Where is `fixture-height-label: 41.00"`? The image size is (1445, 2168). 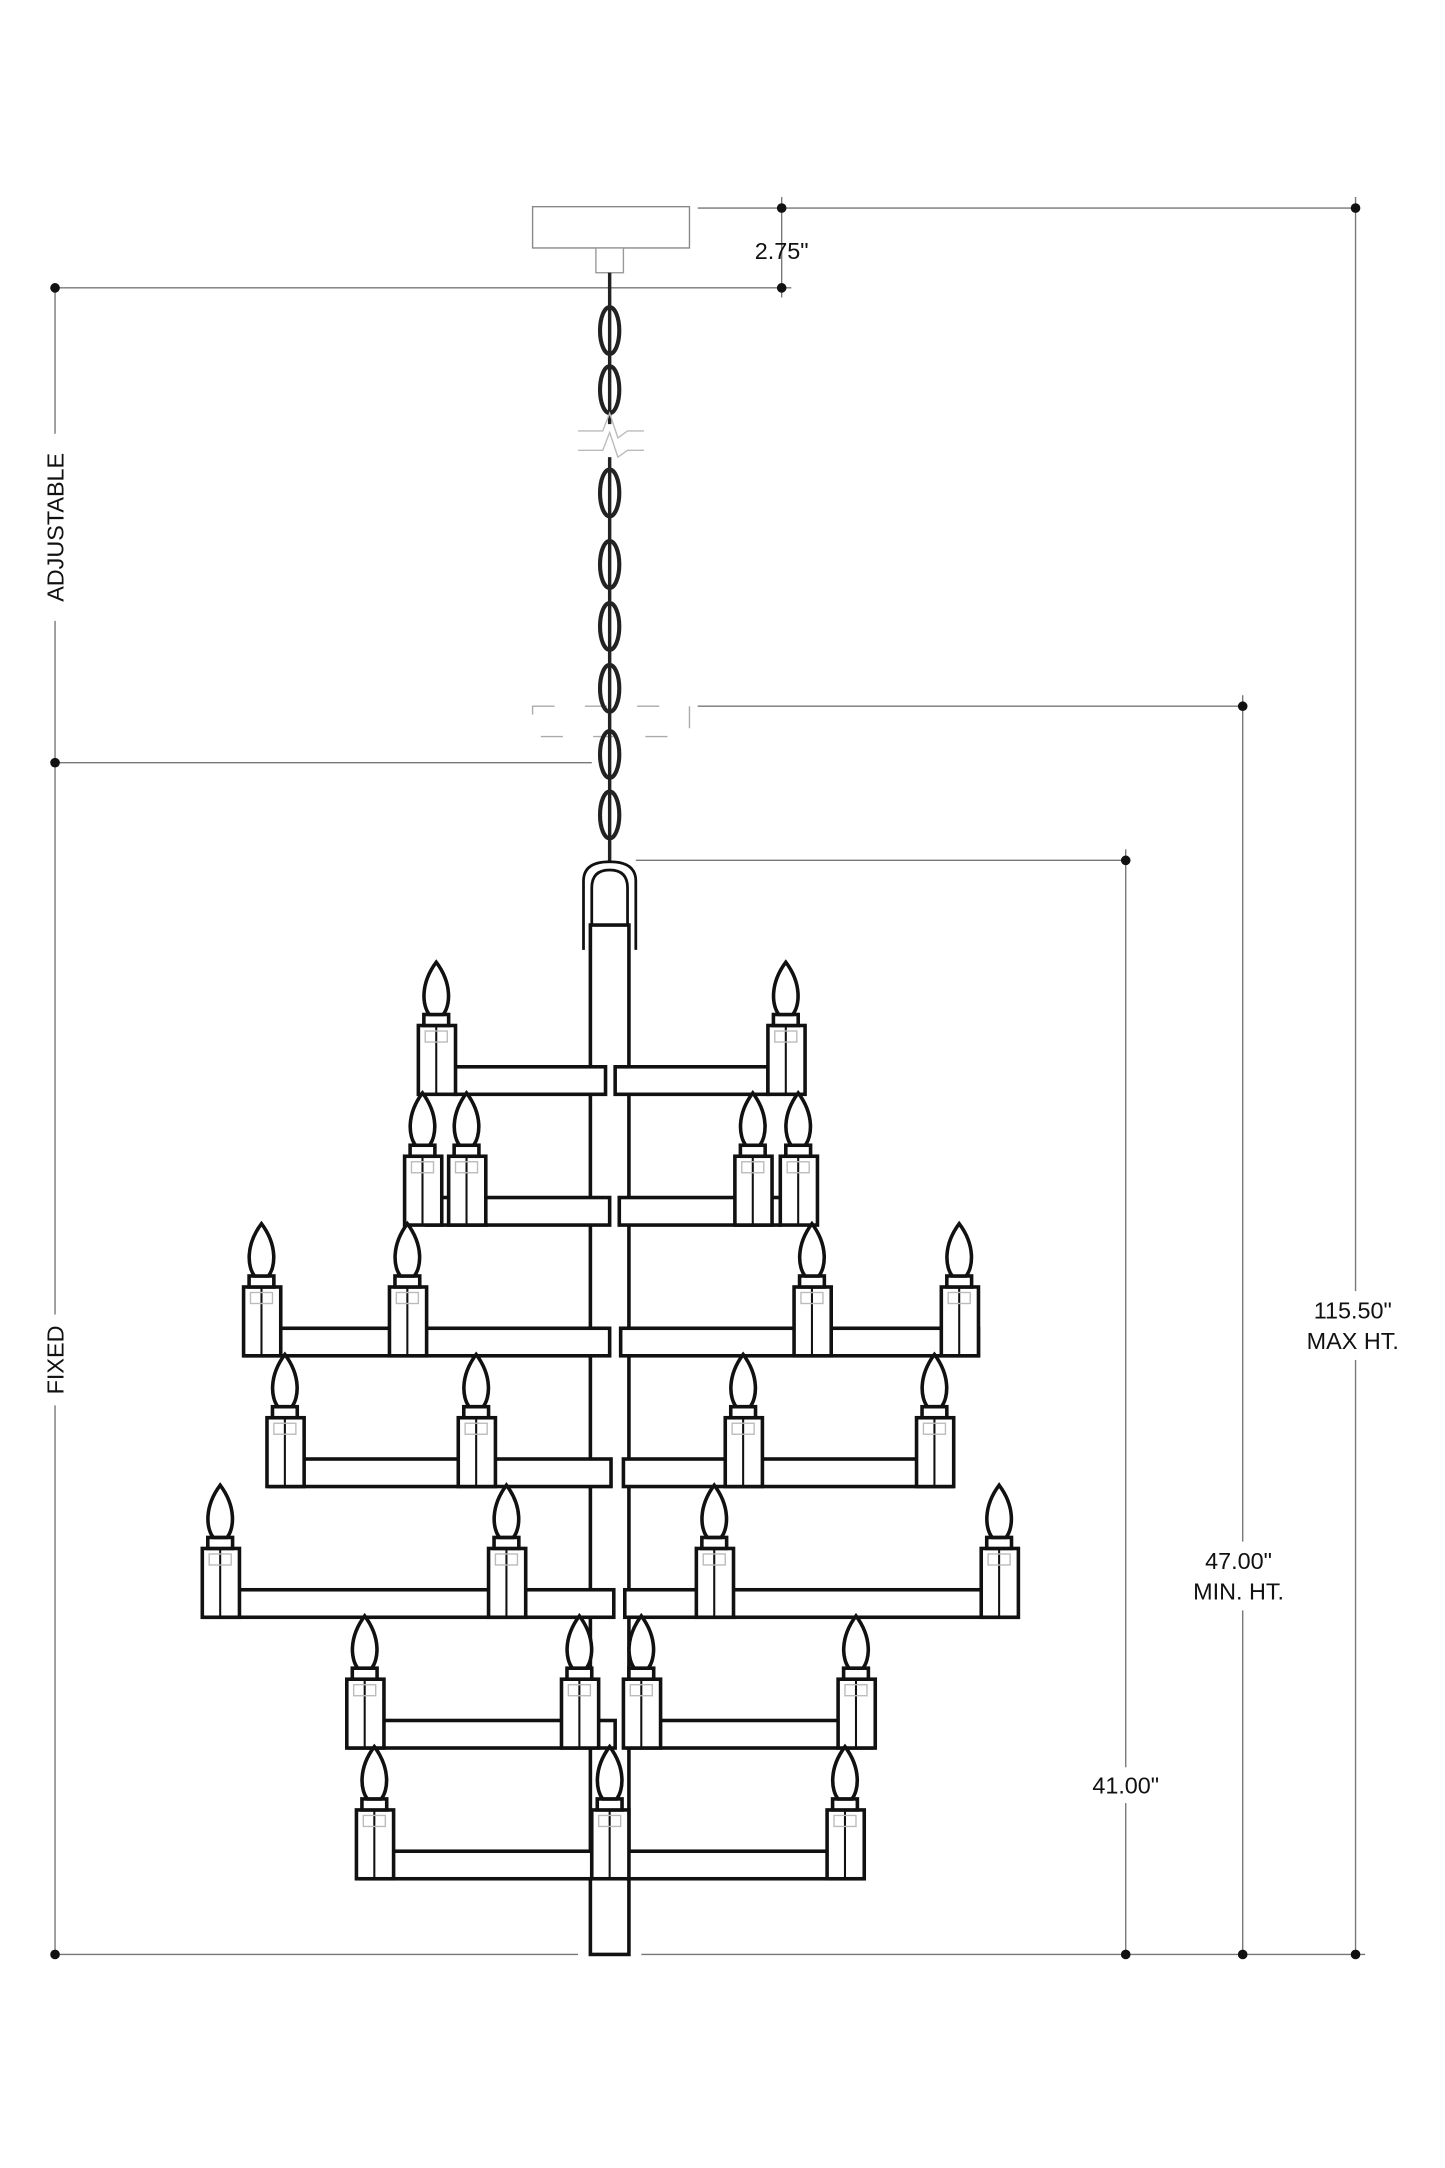
fixture-height-label: 41.00" is located at coordinates (1125, 1785).